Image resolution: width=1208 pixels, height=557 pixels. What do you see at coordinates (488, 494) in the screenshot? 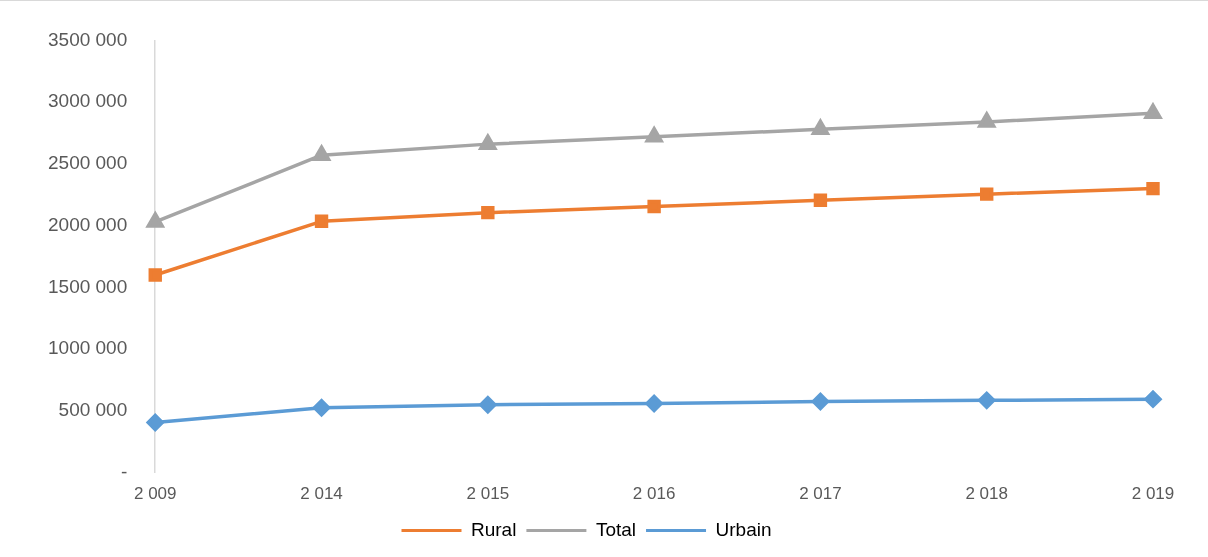
I see `x-tick-label: 2 015` at bounding box center [488, 494].